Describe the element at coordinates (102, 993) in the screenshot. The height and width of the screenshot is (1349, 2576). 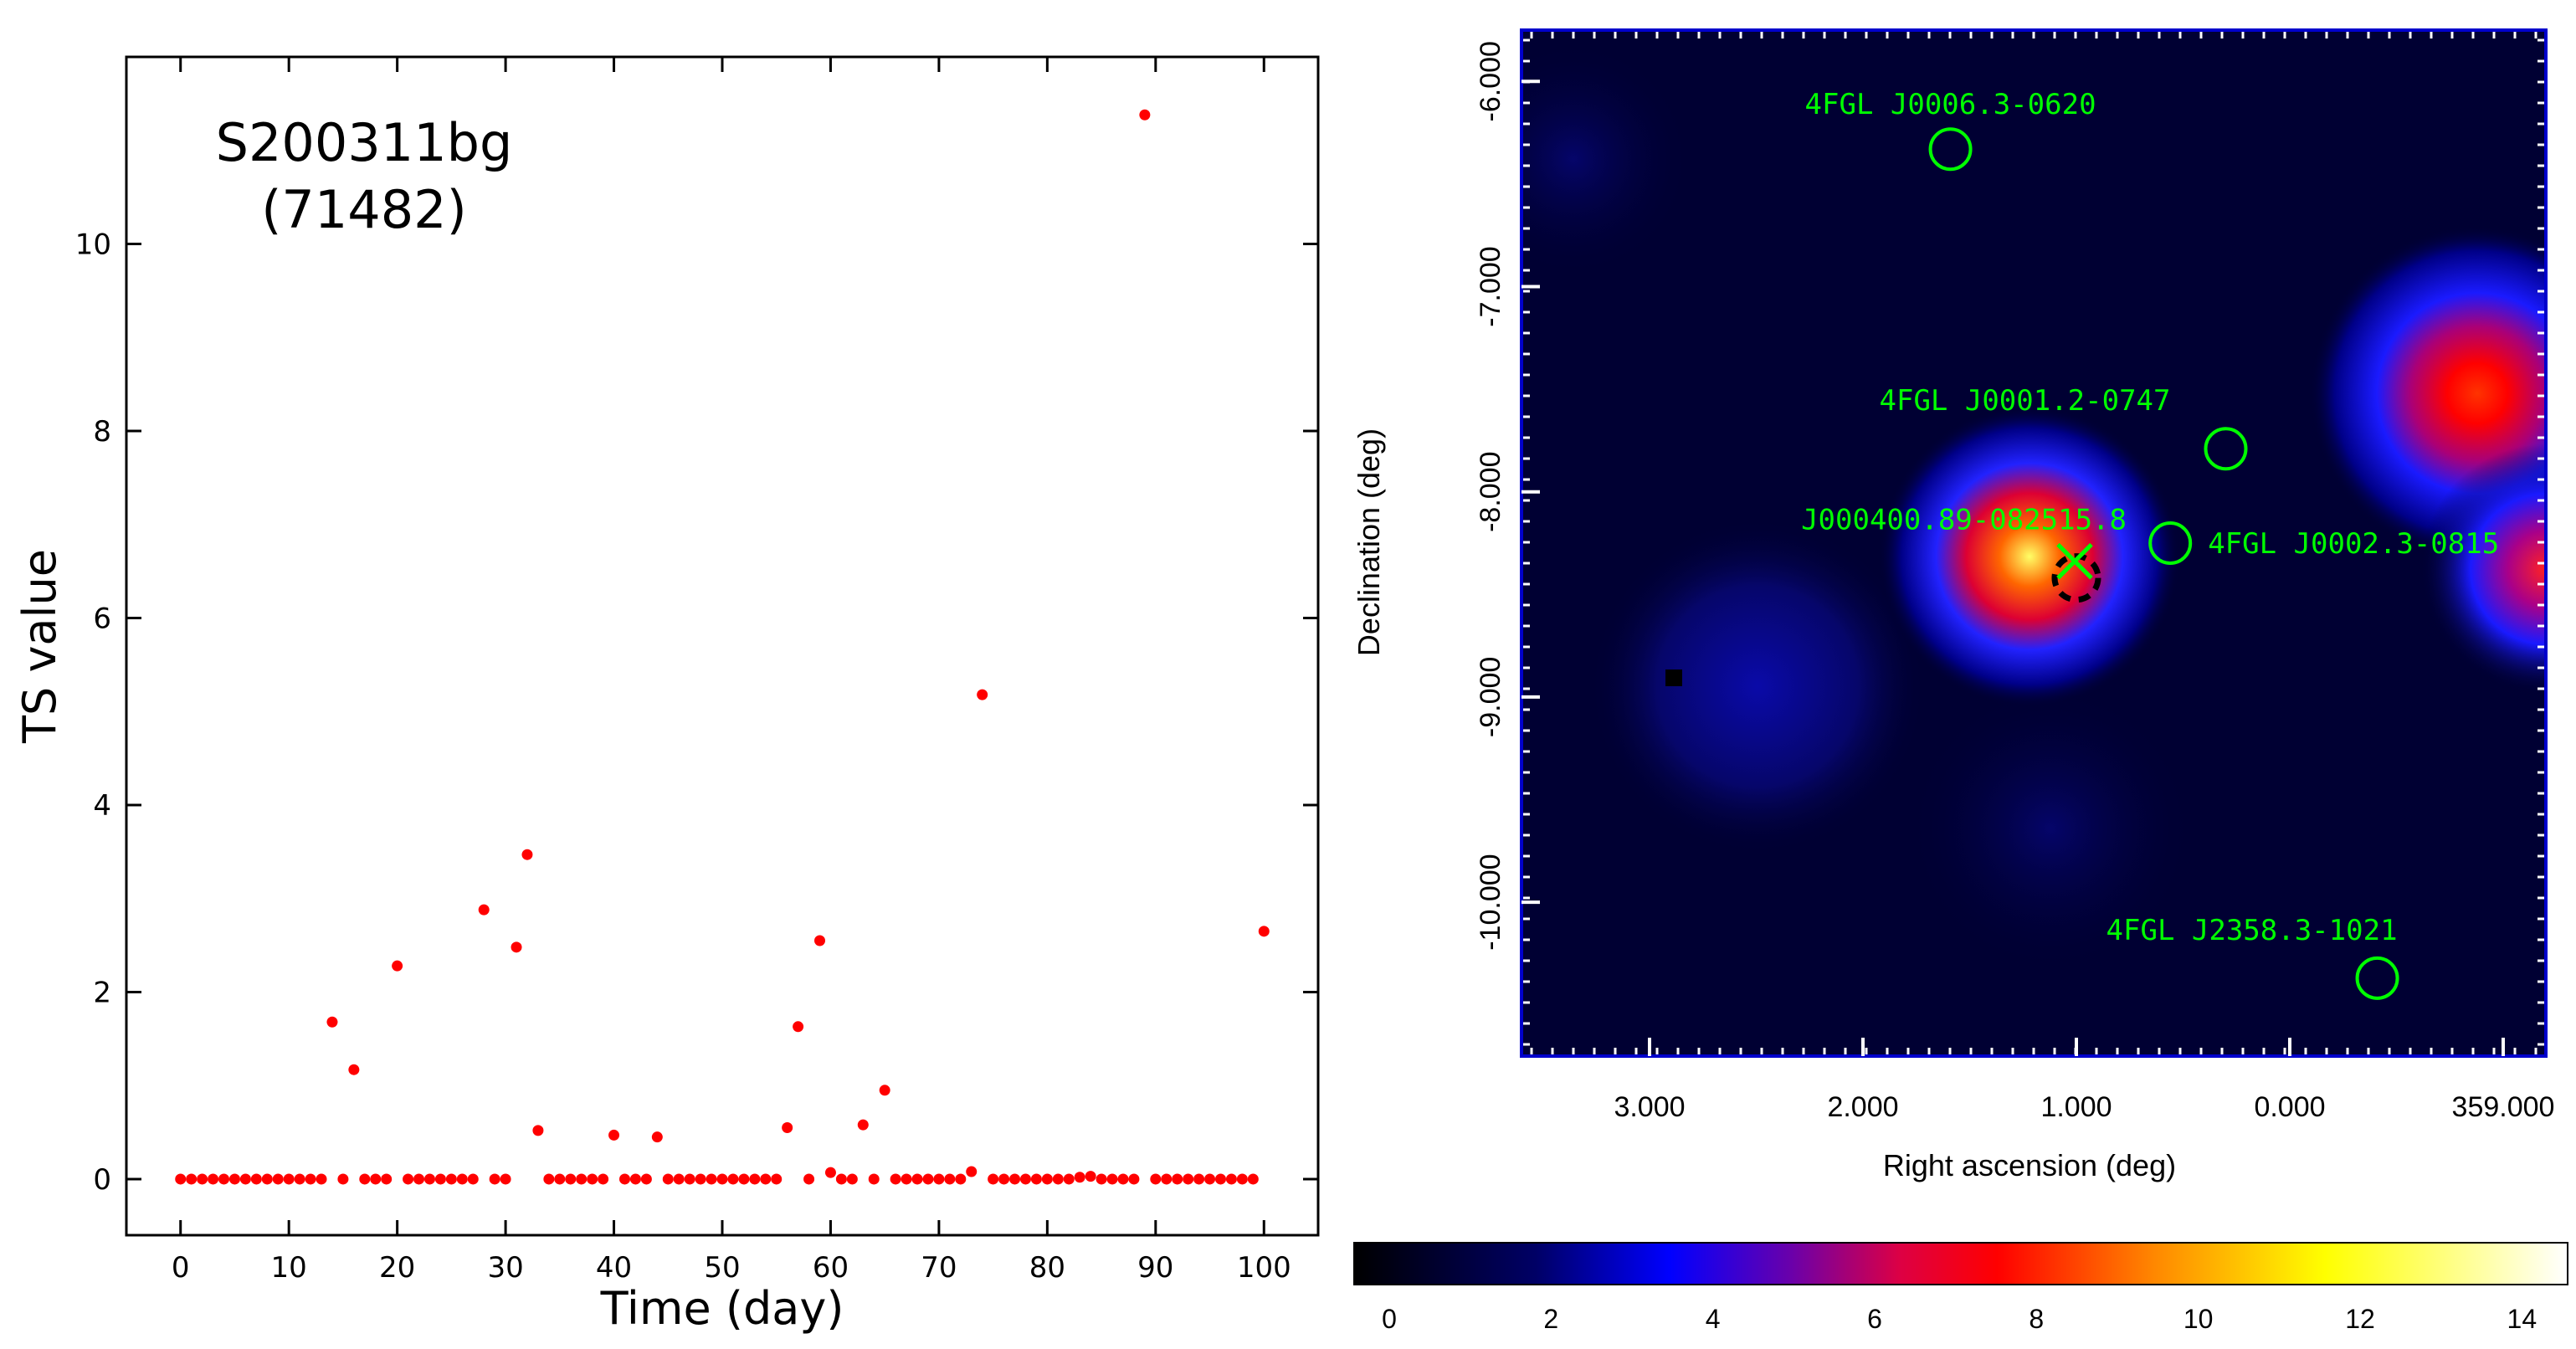
I see `y-tick-label: 2` at that location.